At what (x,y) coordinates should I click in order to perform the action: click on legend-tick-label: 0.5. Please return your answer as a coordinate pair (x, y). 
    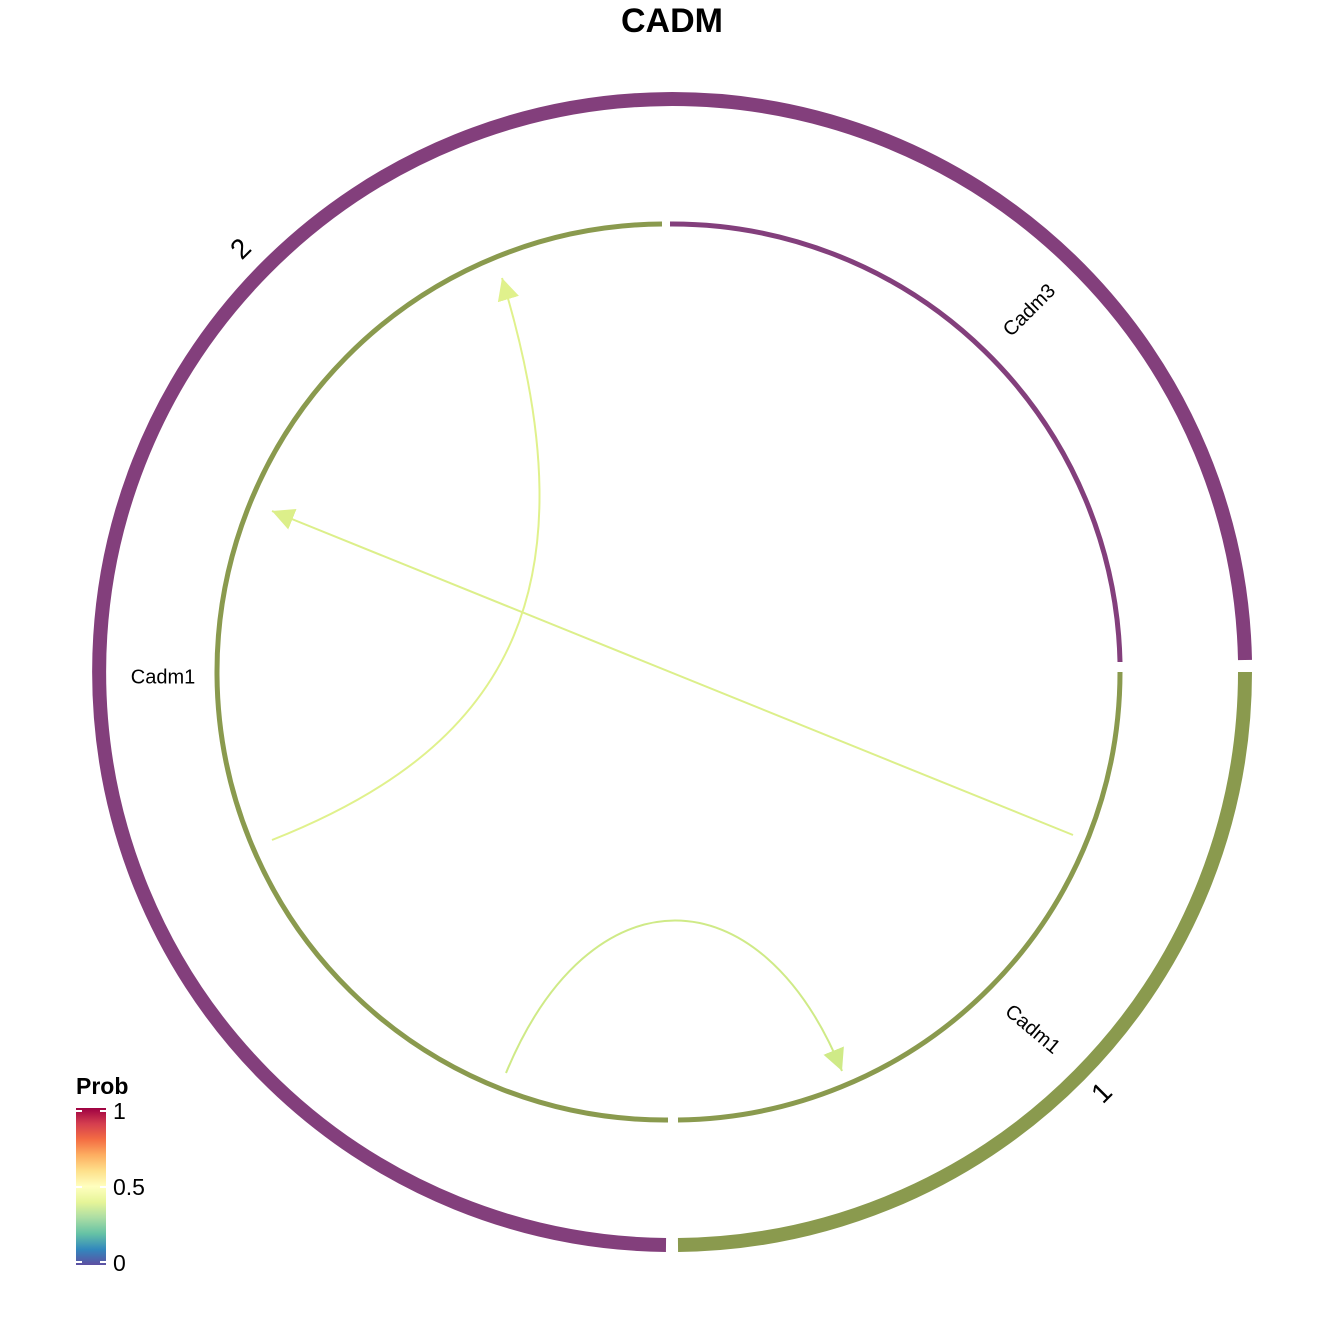
    Looking at the image, I should click on (129, 1187).